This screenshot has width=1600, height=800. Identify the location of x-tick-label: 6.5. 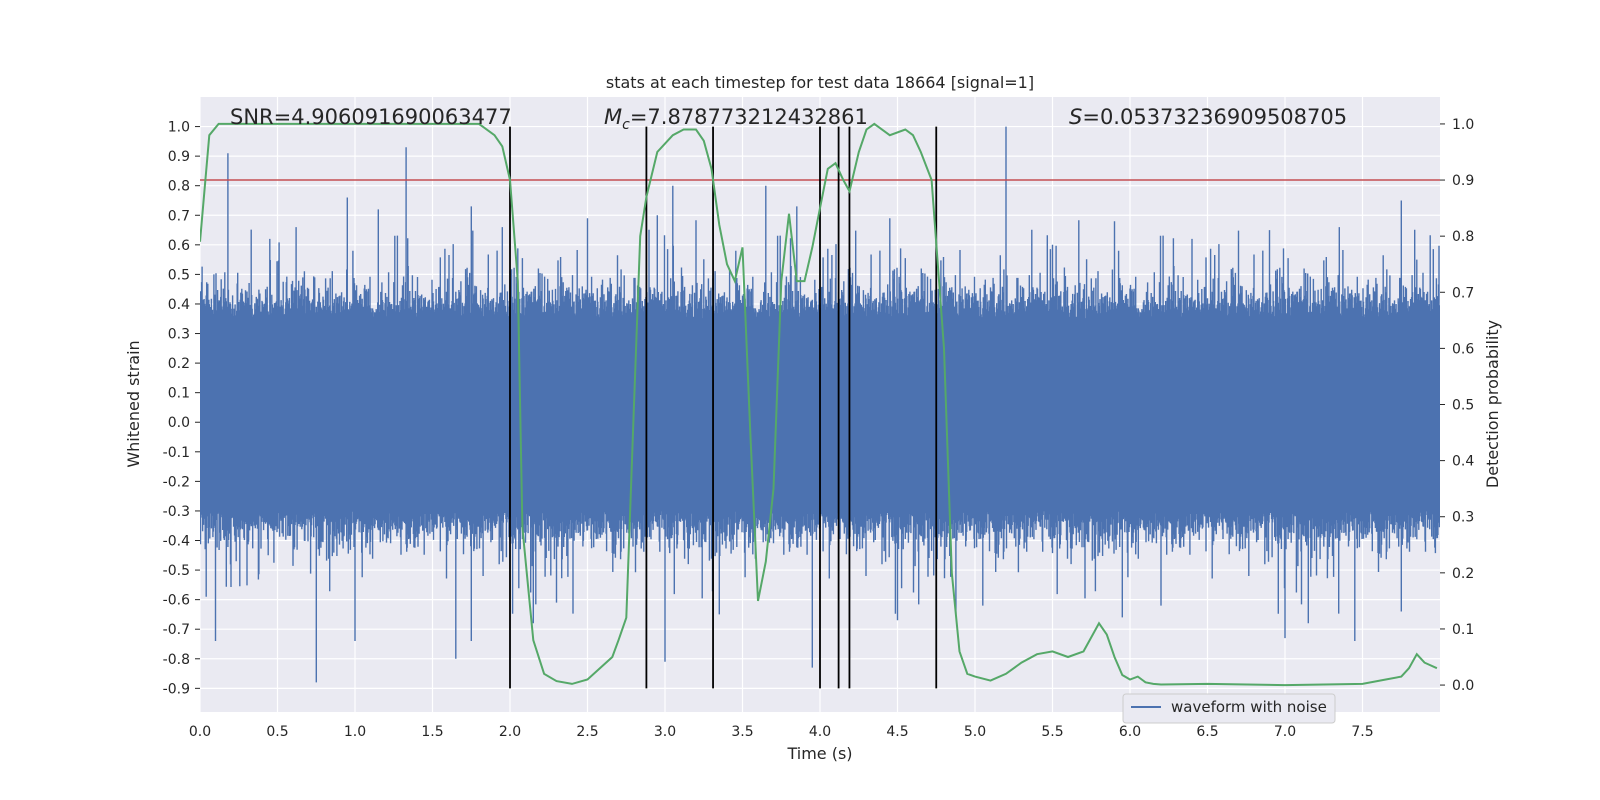
(1207, 732).